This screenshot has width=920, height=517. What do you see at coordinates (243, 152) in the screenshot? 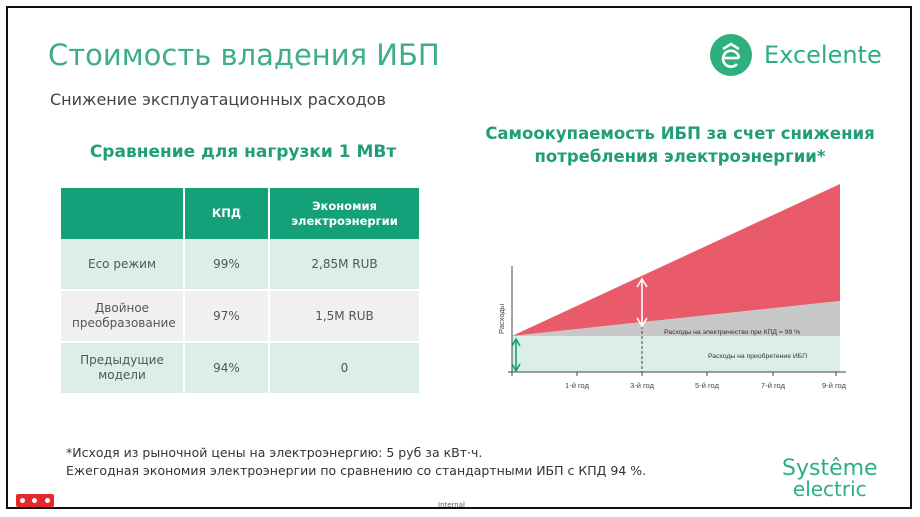
I see `comparison-heading: Сравнение для нагрузки 1 МВт` at bounding box center [243, 152].